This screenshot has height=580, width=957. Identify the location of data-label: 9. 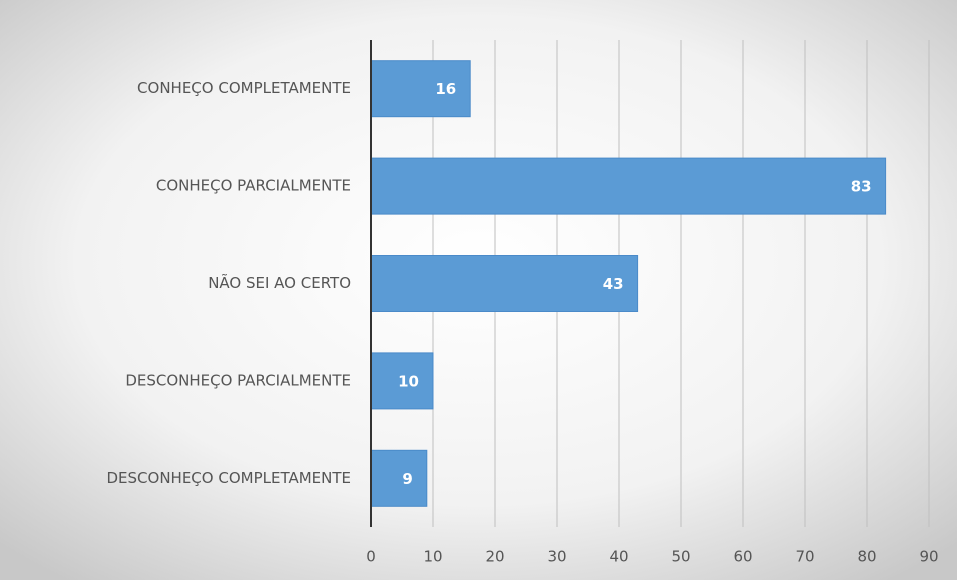
(407, 479).